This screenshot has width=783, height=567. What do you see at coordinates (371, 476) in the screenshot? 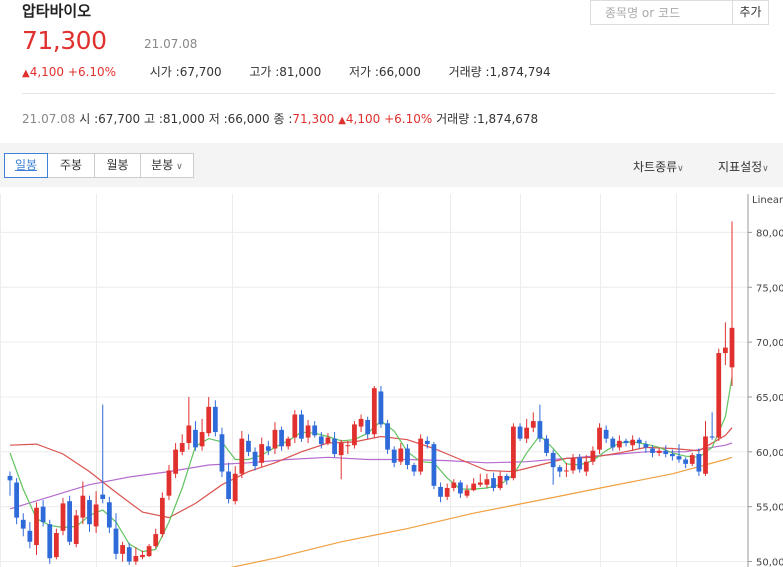
I see `ma60-line` at bounding box center [371, 476].